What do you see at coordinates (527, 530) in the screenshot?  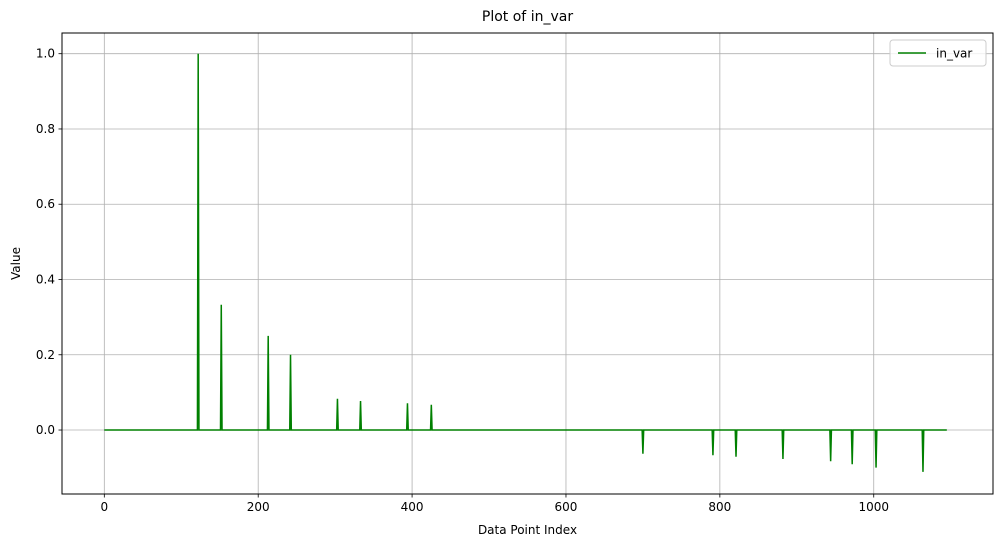 I see `x-axis-label: Data Point Index` at bounding box center [527, 530].